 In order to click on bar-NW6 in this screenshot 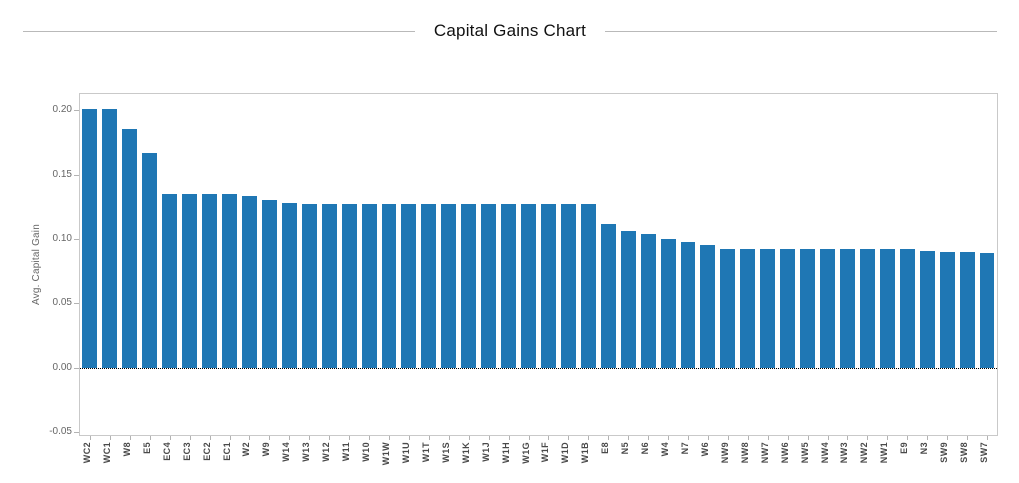, I will do `click(788, 308)`.